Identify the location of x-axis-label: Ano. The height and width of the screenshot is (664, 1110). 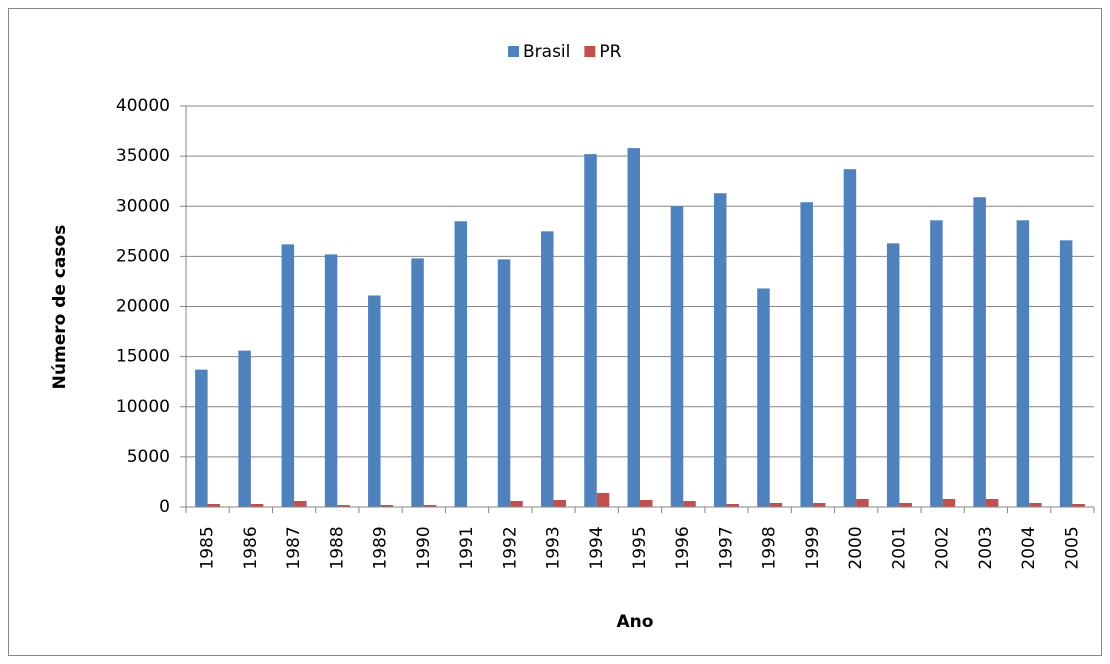
(635, 622).